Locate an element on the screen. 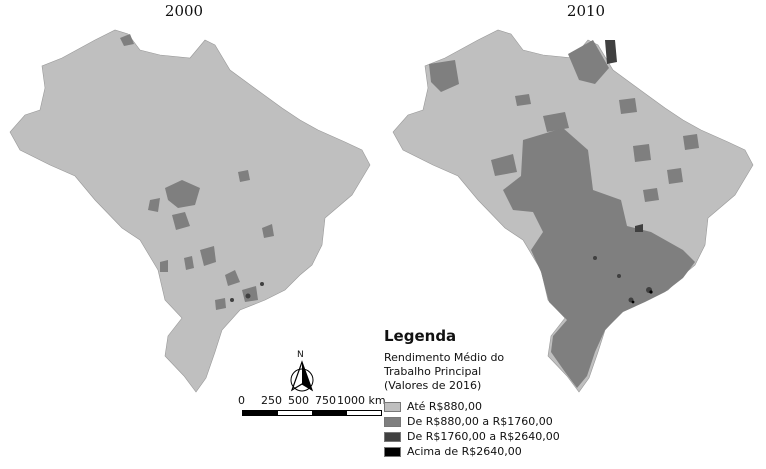  legend-item: De R$880,00 a R$1760,00 is located at coordinates (484, 421).